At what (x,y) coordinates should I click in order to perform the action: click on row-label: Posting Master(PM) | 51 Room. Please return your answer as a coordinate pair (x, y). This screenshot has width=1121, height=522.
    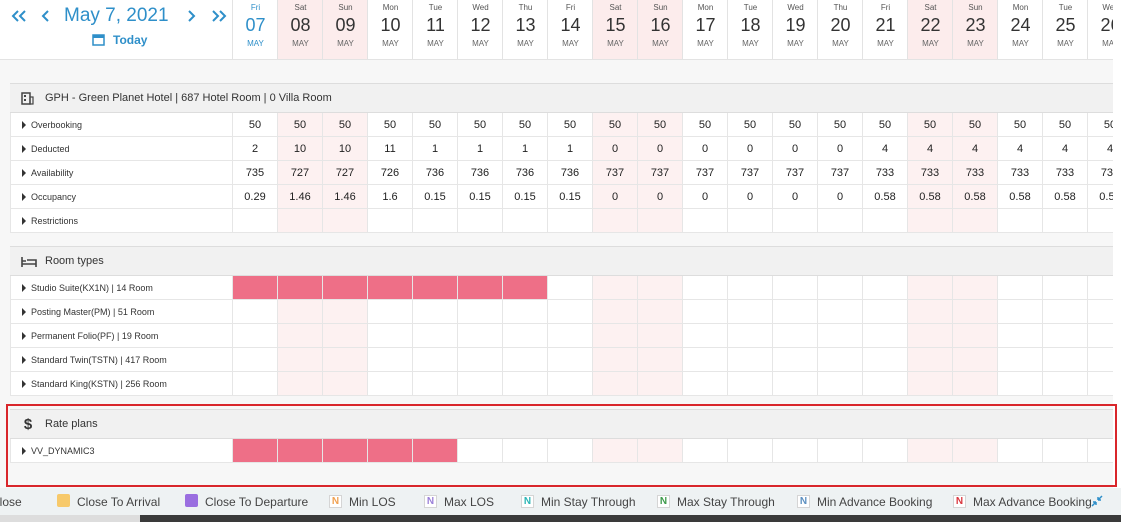
    Looking at the image, I should click on (121, 312).